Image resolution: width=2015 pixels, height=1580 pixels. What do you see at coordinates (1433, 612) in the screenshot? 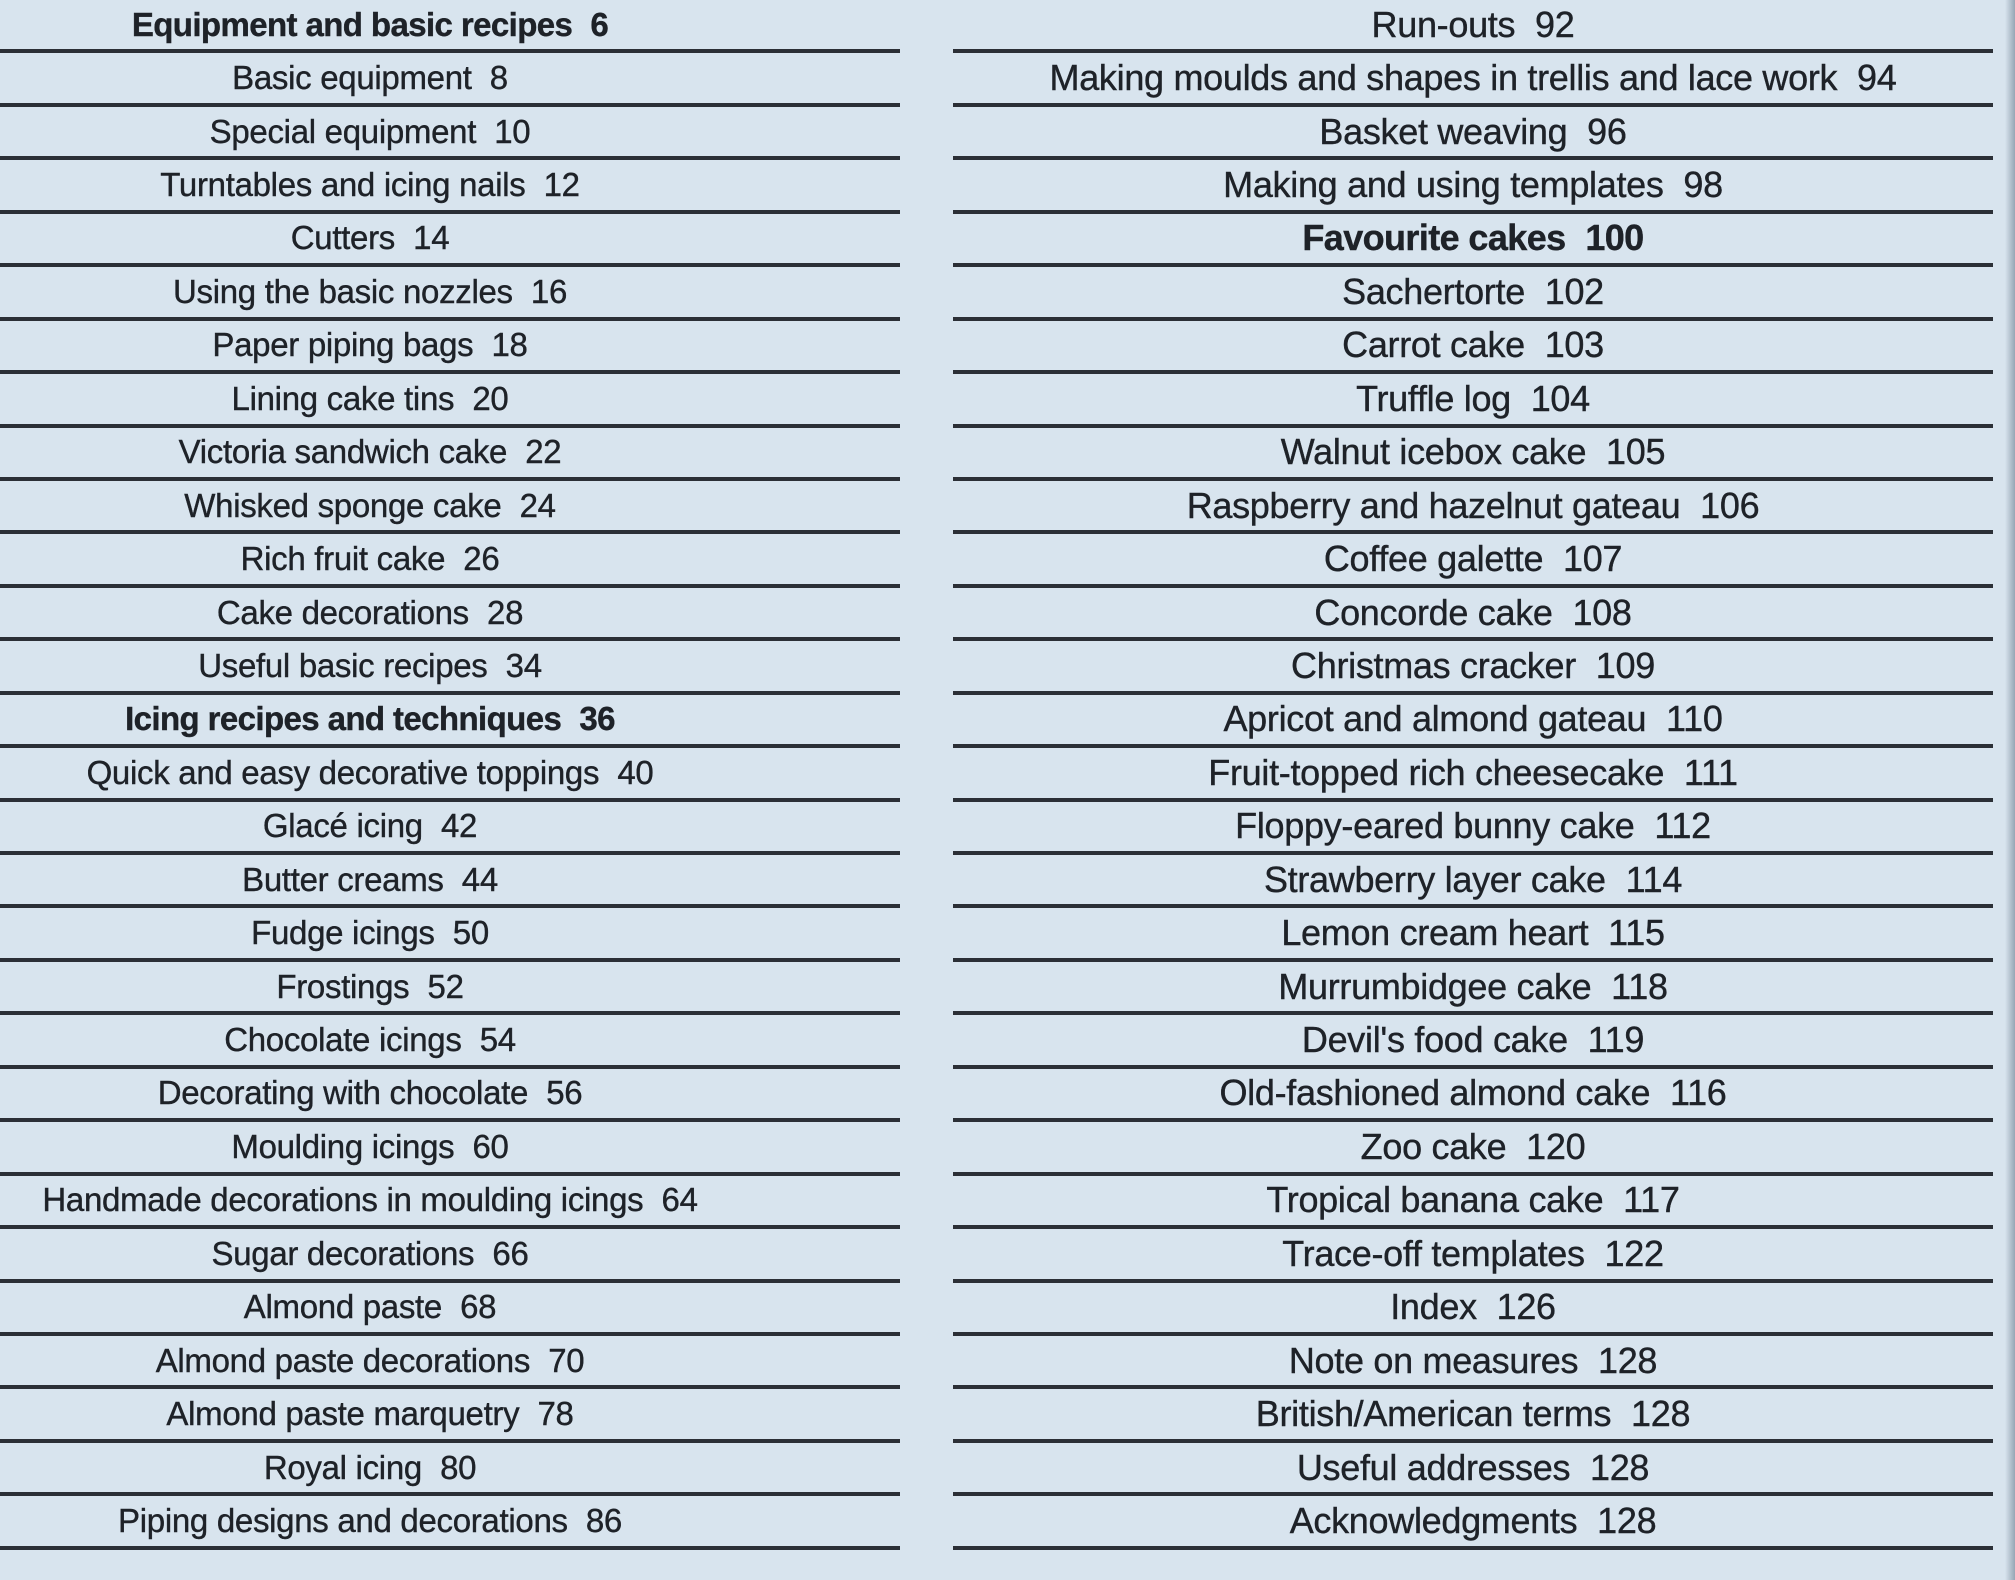
I see `toc-entry-title: Concorde cake` at bounding box center [1433, 612].